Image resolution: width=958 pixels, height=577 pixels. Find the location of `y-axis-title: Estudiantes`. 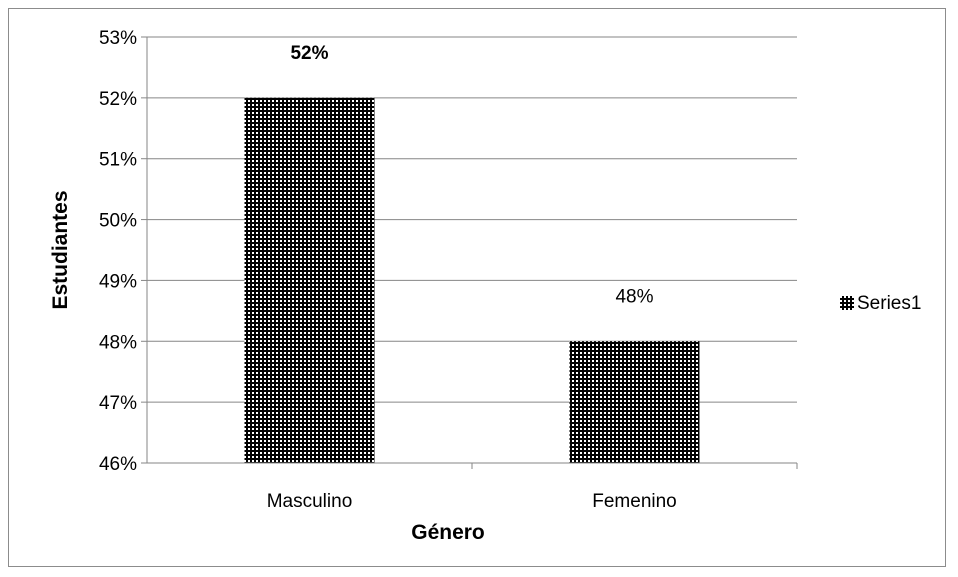

y-axis-title: Estudiantes is located at coordinates (60, 249).